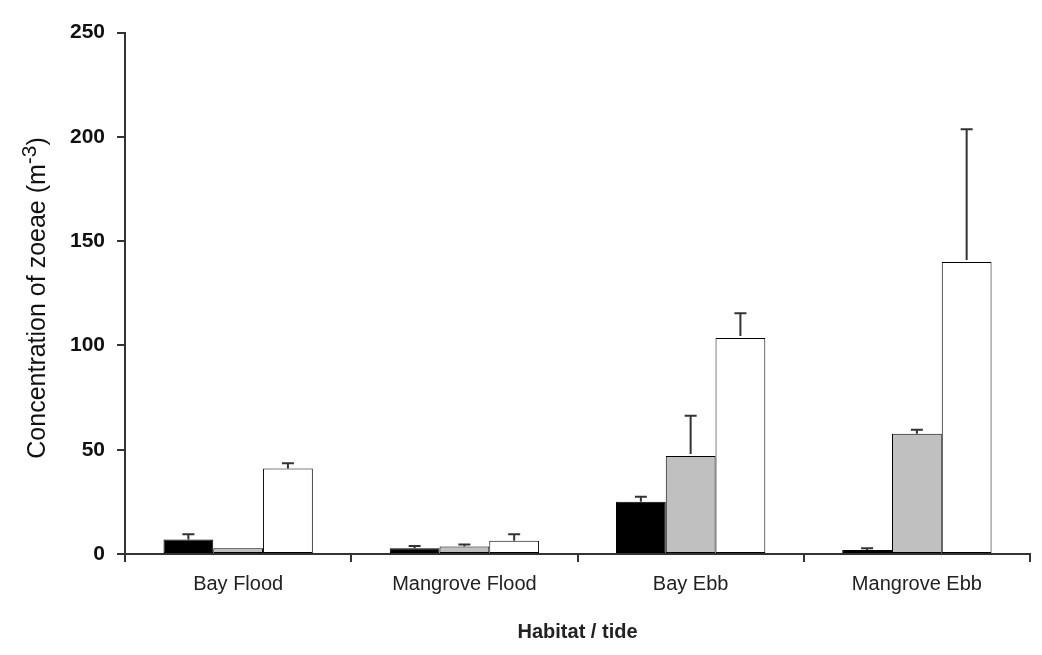 This screenshot has height=655, width=1042. I want to click on x-tick-label: Mangrove Ebb, so click(916, 582).